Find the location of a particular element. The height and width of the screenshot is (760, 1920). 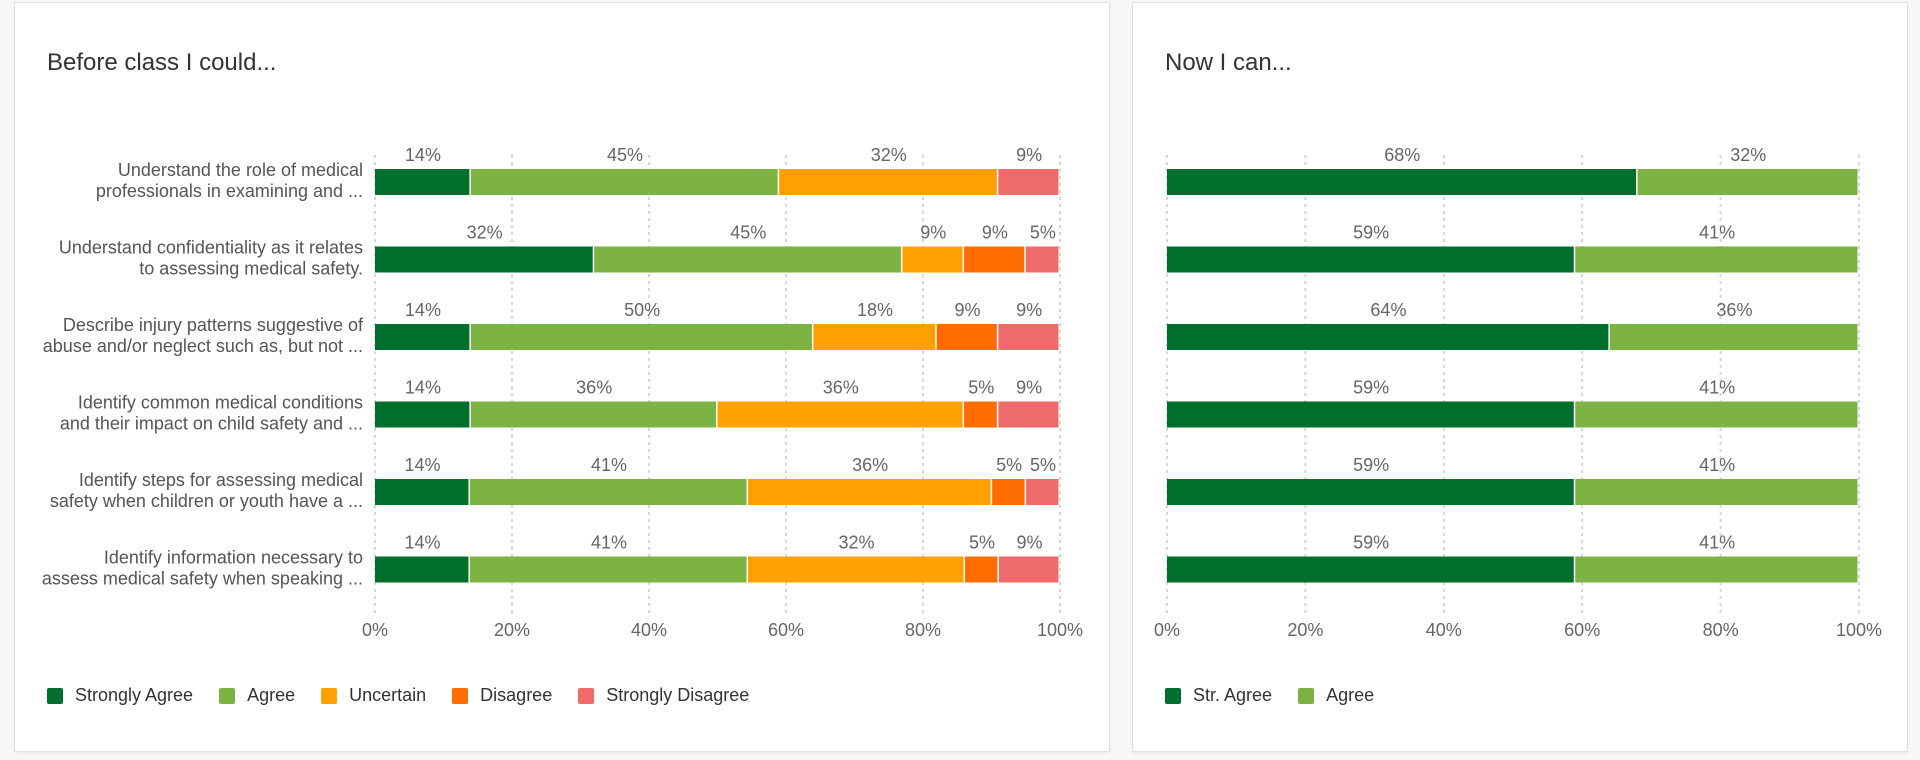

category-label-line: Identify information necessary to is located at coordinates (233, 558).